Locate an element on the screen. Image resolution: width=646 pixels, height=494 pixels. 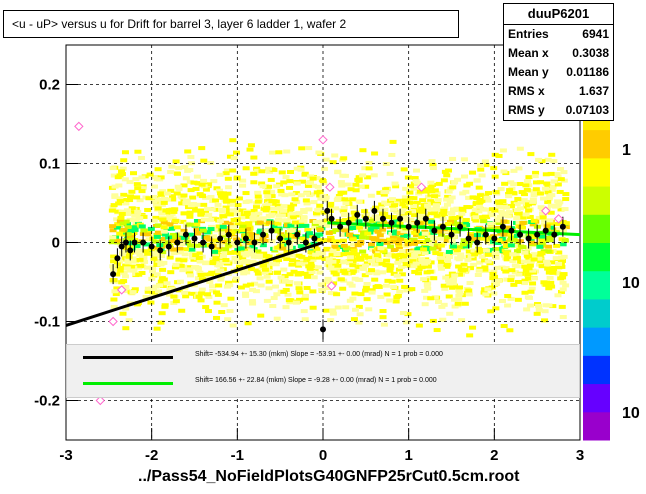
color-scale-cell is located at coordinates (596, 313).